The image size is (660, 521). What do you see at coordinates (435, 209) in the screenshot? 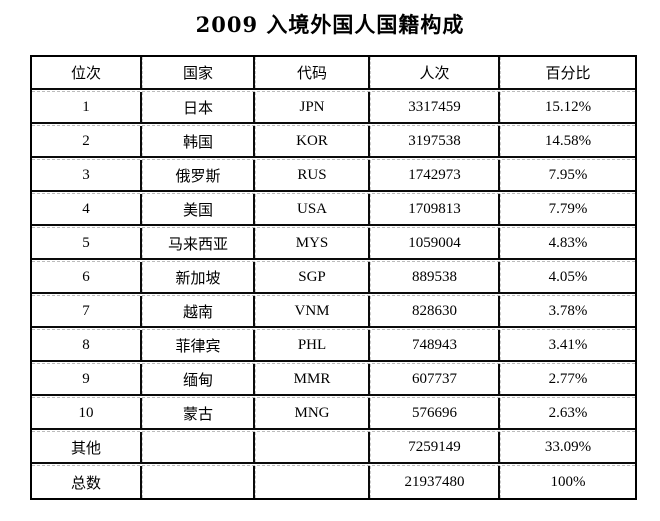
I see `cell-count: 1709813` at bounding box center [435, 209].